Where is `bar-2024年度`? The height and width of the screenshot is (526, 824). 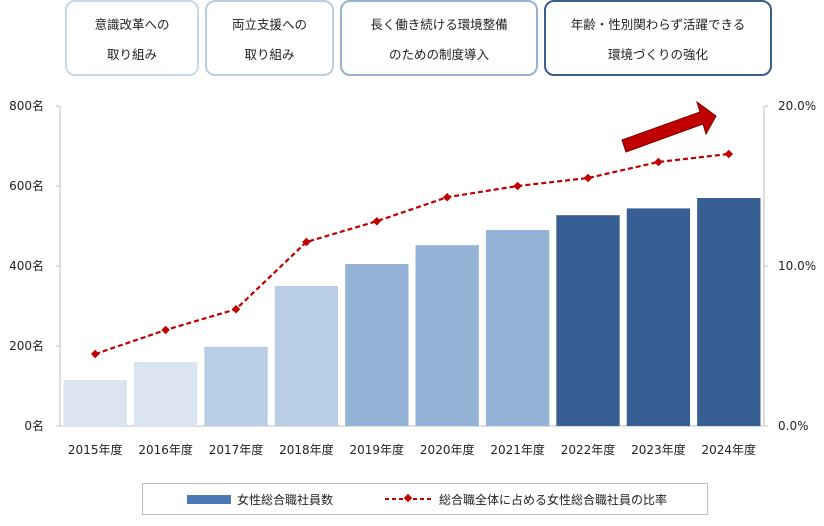 bar-2024年度 is located at coordinates (729, 312).